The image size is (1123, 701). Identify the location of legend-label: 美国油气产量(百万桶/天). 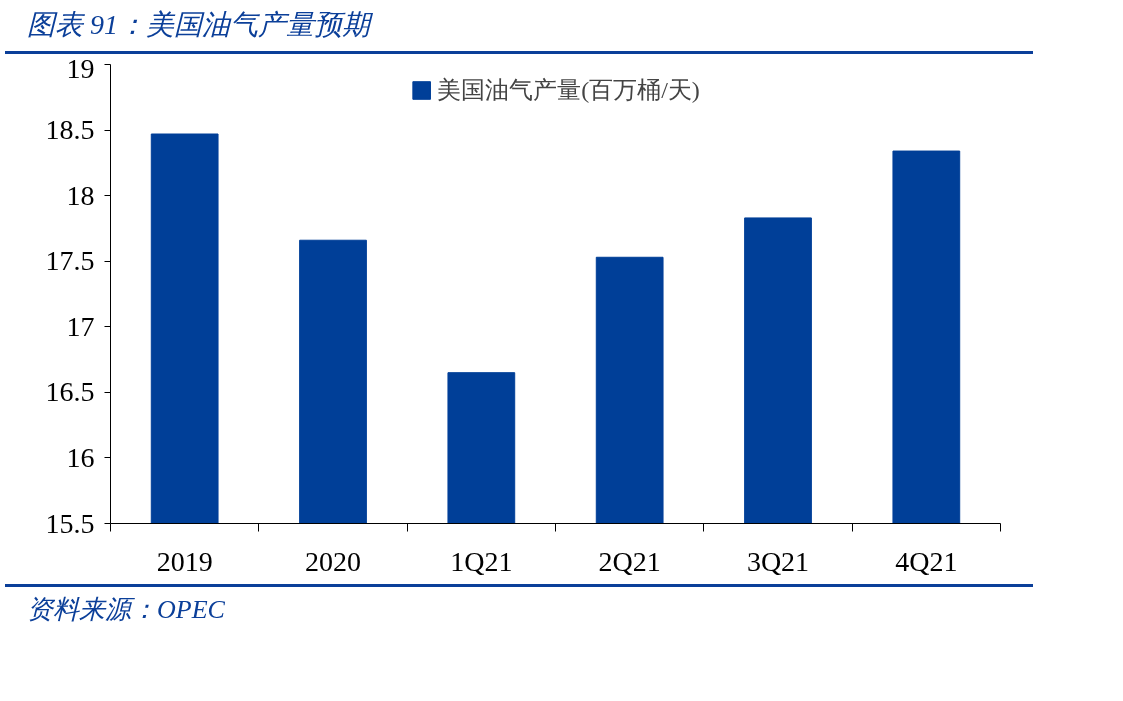
(568, 90).